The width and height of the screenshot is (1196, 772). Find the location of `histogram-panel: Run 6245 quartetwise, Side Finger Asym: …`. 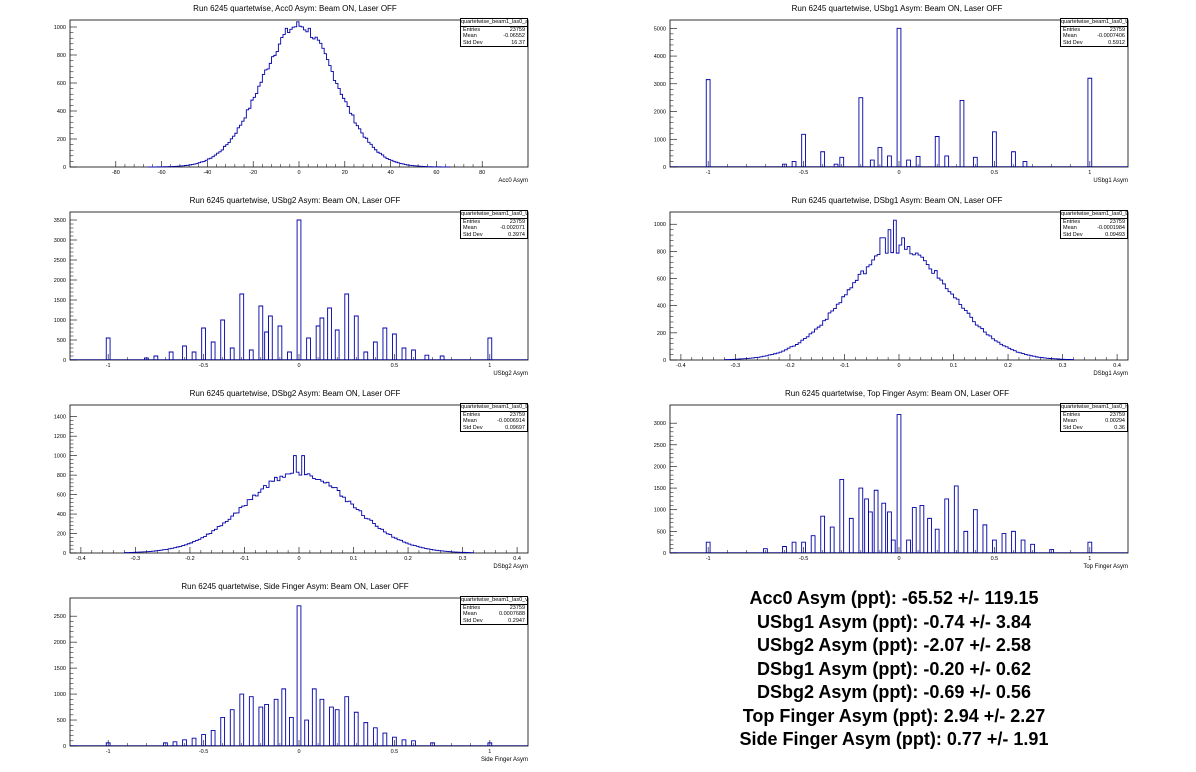

histogram-panel: Run 6245 quartetwise, Side Finger Asym: … is located at coordinates (295, 673).